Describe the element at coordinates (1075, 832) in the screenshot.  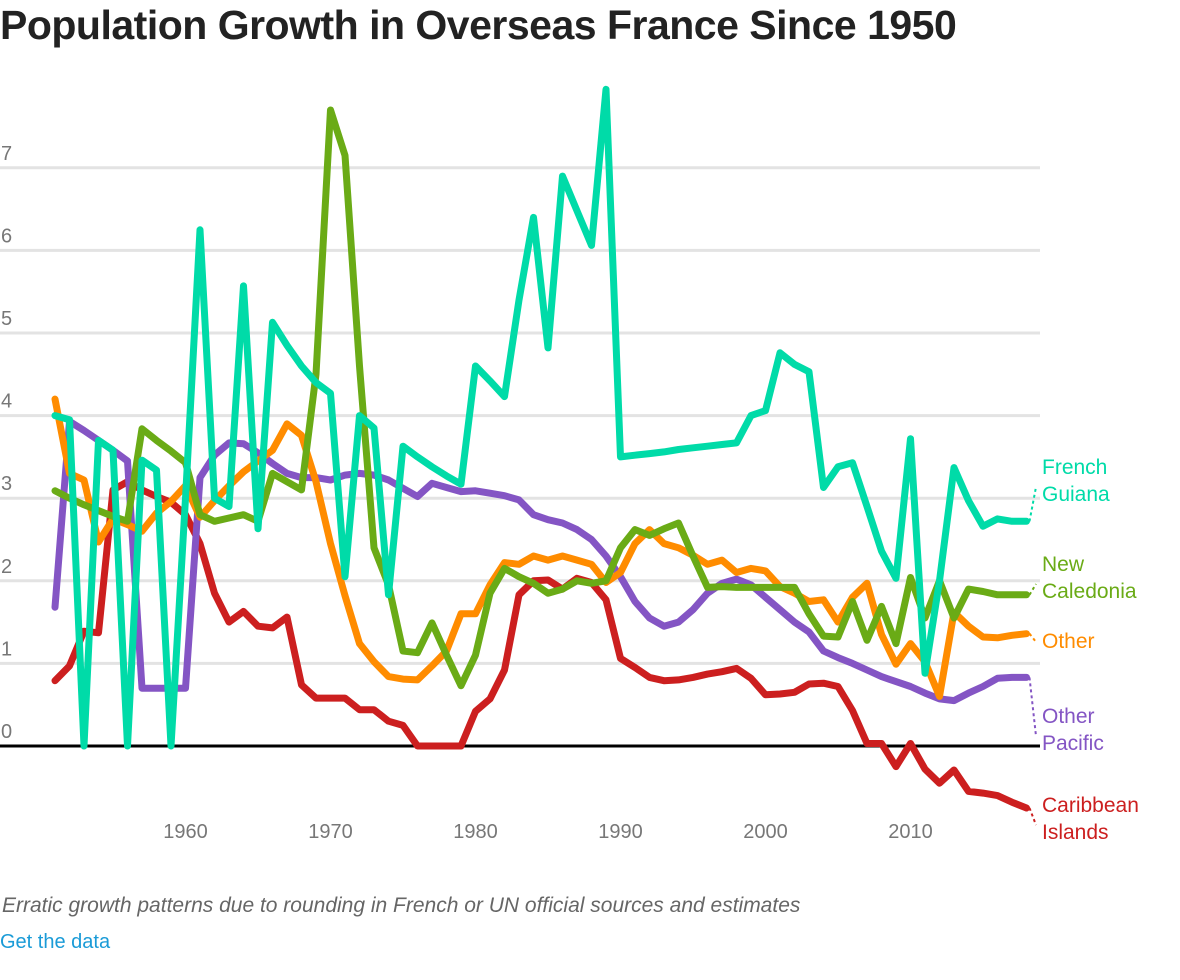
I see `series-label: Islands` at that location.